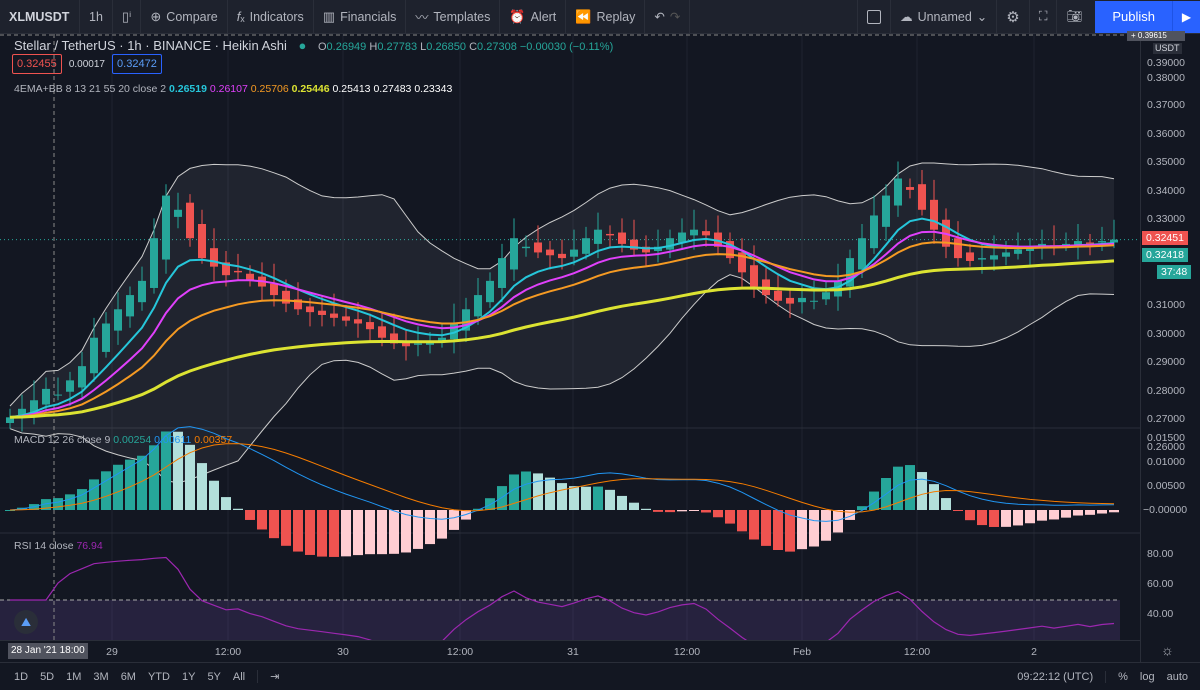  Describe the element at coordinates (1160, 614) in the screenshot. I see `rsi-axis-label: 40.00` at that location.